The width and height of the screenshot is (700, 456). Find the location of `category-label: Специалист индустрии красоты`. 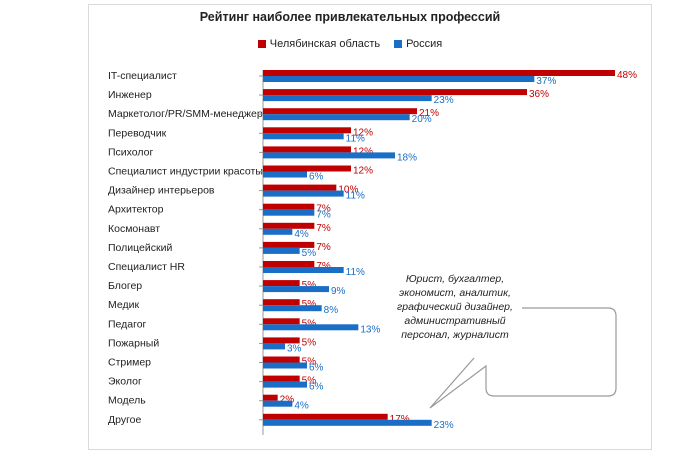

category-label: Специалист индустрии красоты is located at coordinates (185, 172).